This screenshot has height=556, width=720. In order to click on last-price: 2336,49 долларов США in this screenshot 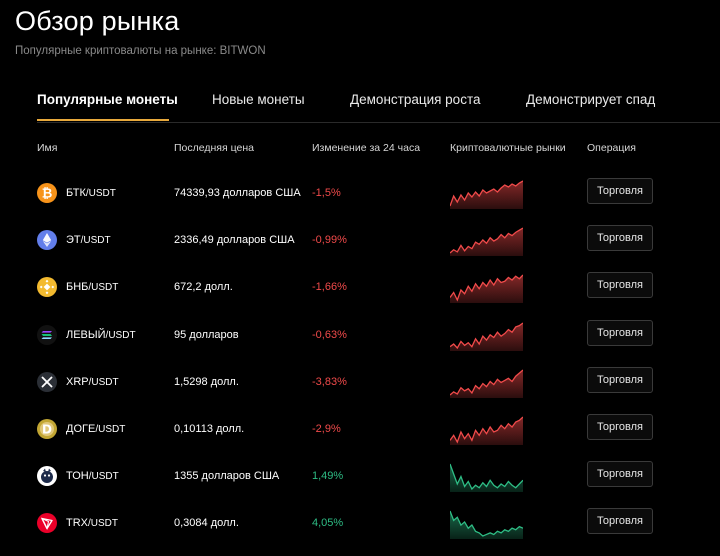, I will do `click(234, 240)`.